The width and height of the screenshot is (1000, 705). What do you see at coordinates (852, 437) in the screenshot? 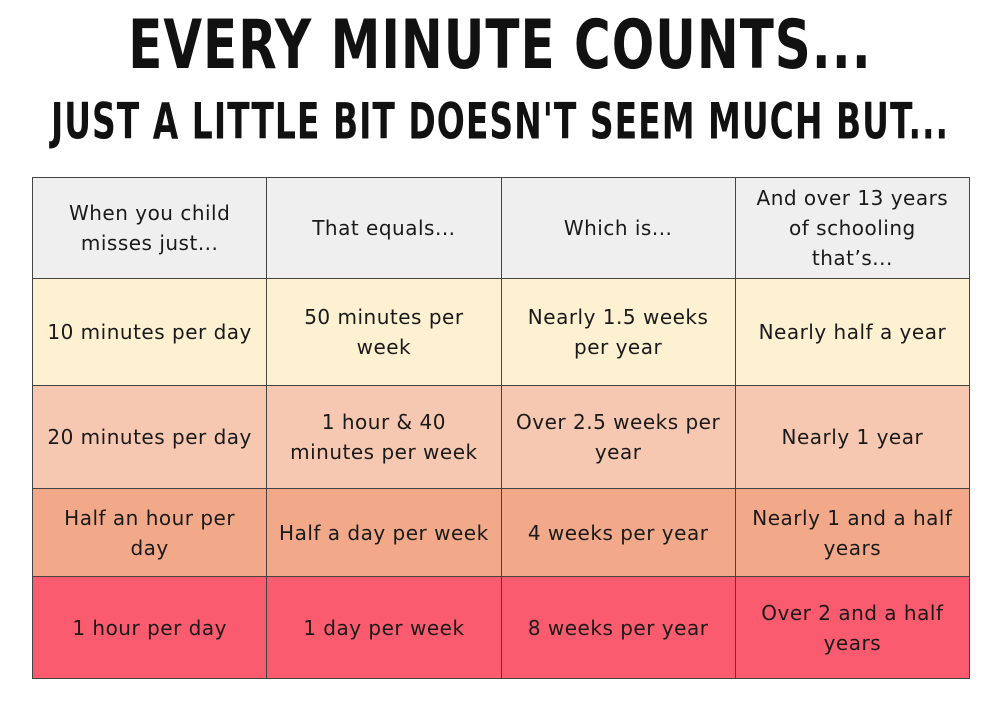
I see `table-cell: Nearly 1 year` at bounding box center [852, 437].